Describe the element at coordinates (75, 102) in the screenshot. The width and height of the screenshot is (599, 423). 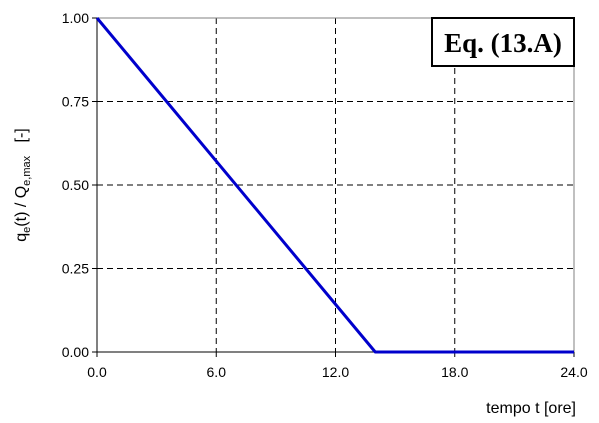
I see `y-tick-label: 0.75` at that location.